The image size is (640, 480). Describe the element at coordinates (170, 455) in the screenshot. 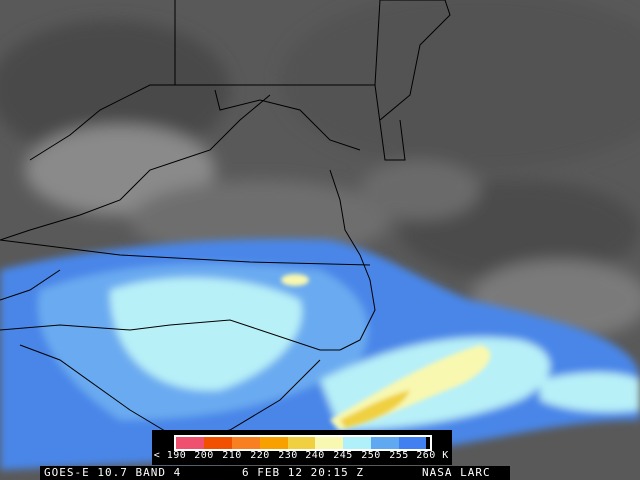

I see `legend-tick-label: < 190` at that location.